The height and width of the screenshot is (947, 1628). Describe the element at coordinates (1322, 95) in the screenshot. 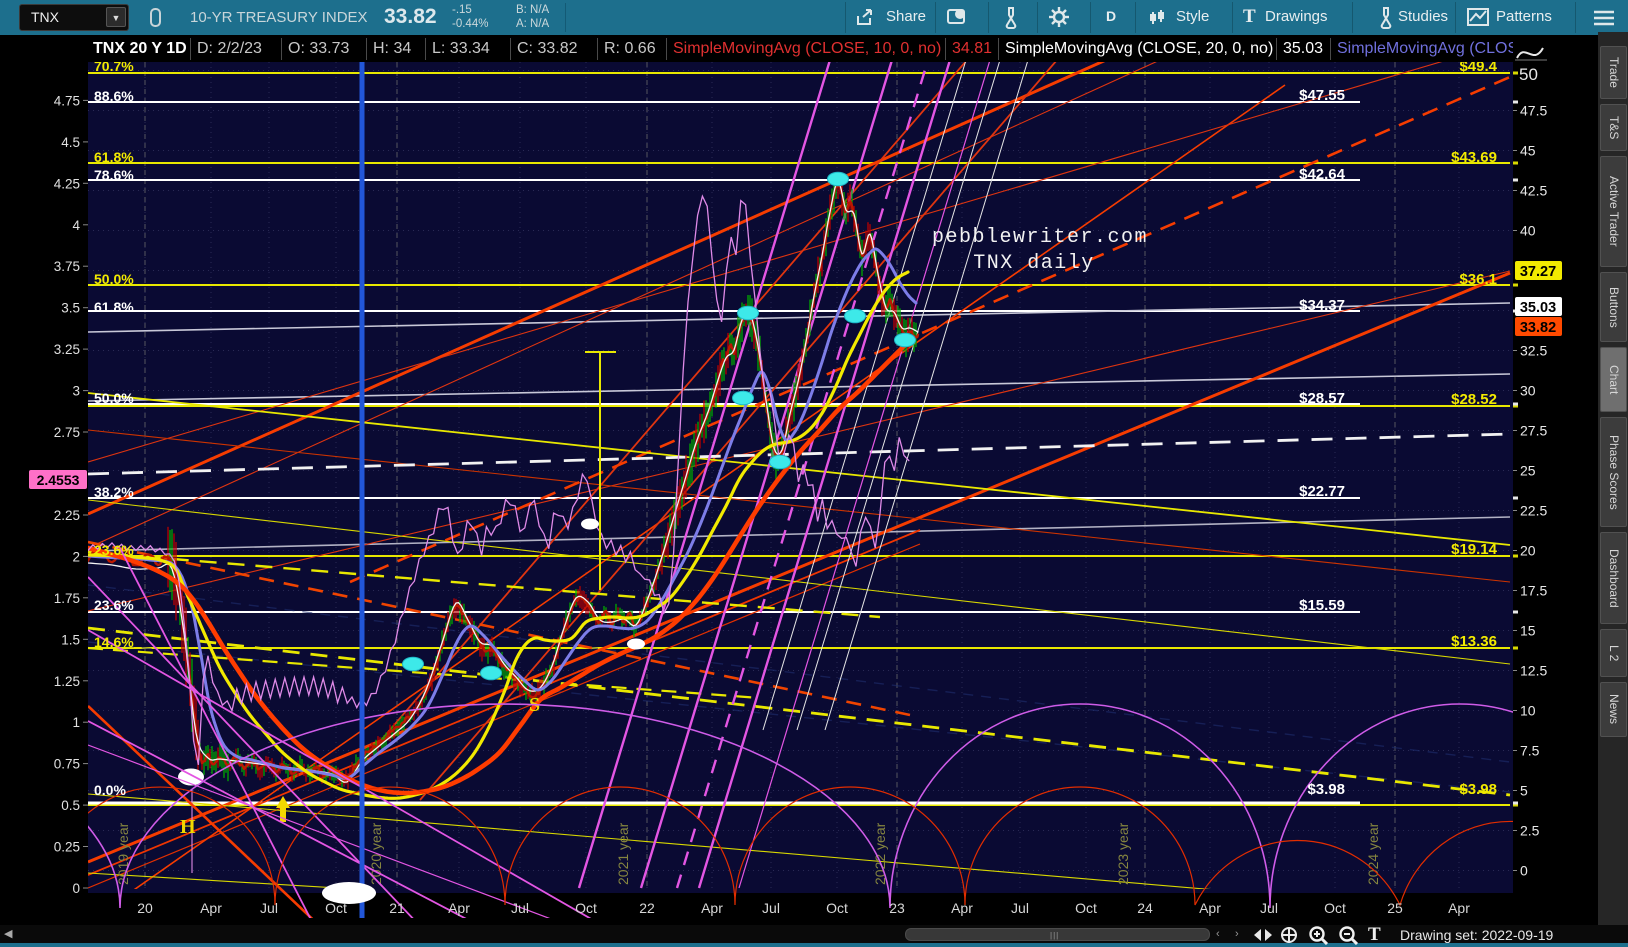

I see `svg-text: $47.55` at that location.